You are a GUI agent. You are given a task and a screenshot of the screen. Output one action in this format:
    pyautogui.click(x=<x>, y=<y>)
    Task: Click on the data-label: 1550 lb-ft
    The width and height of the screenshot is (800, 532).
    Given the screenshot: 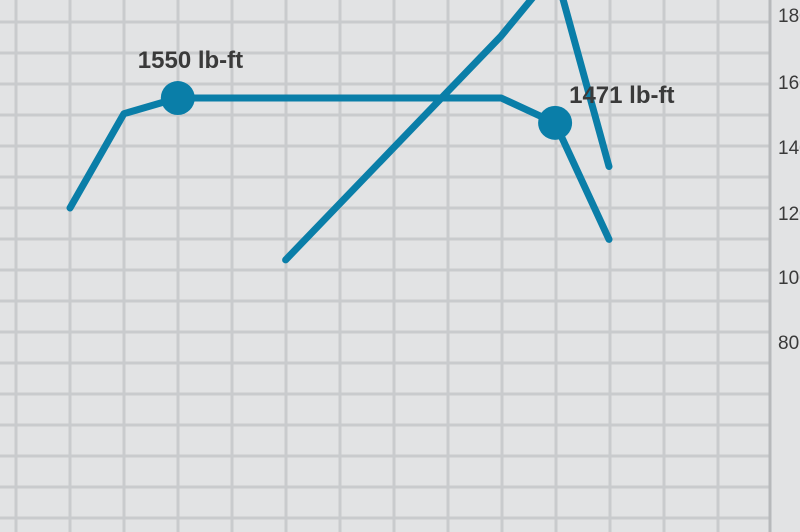 What is the action you would take?
    pyautogui.click(x=190, y=60)
    